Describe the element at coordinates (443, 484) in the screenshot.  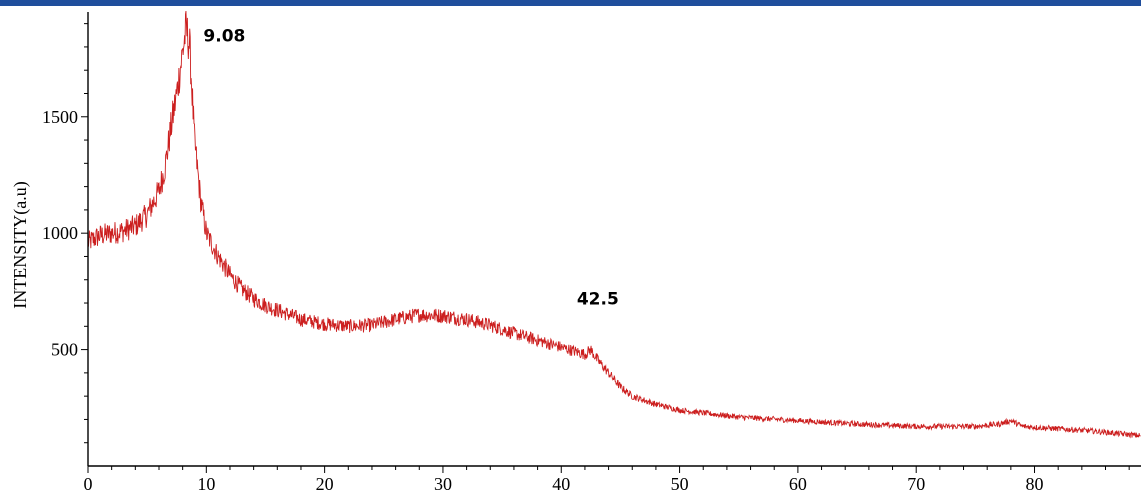
I see `x-tick-label: 30` at that location.